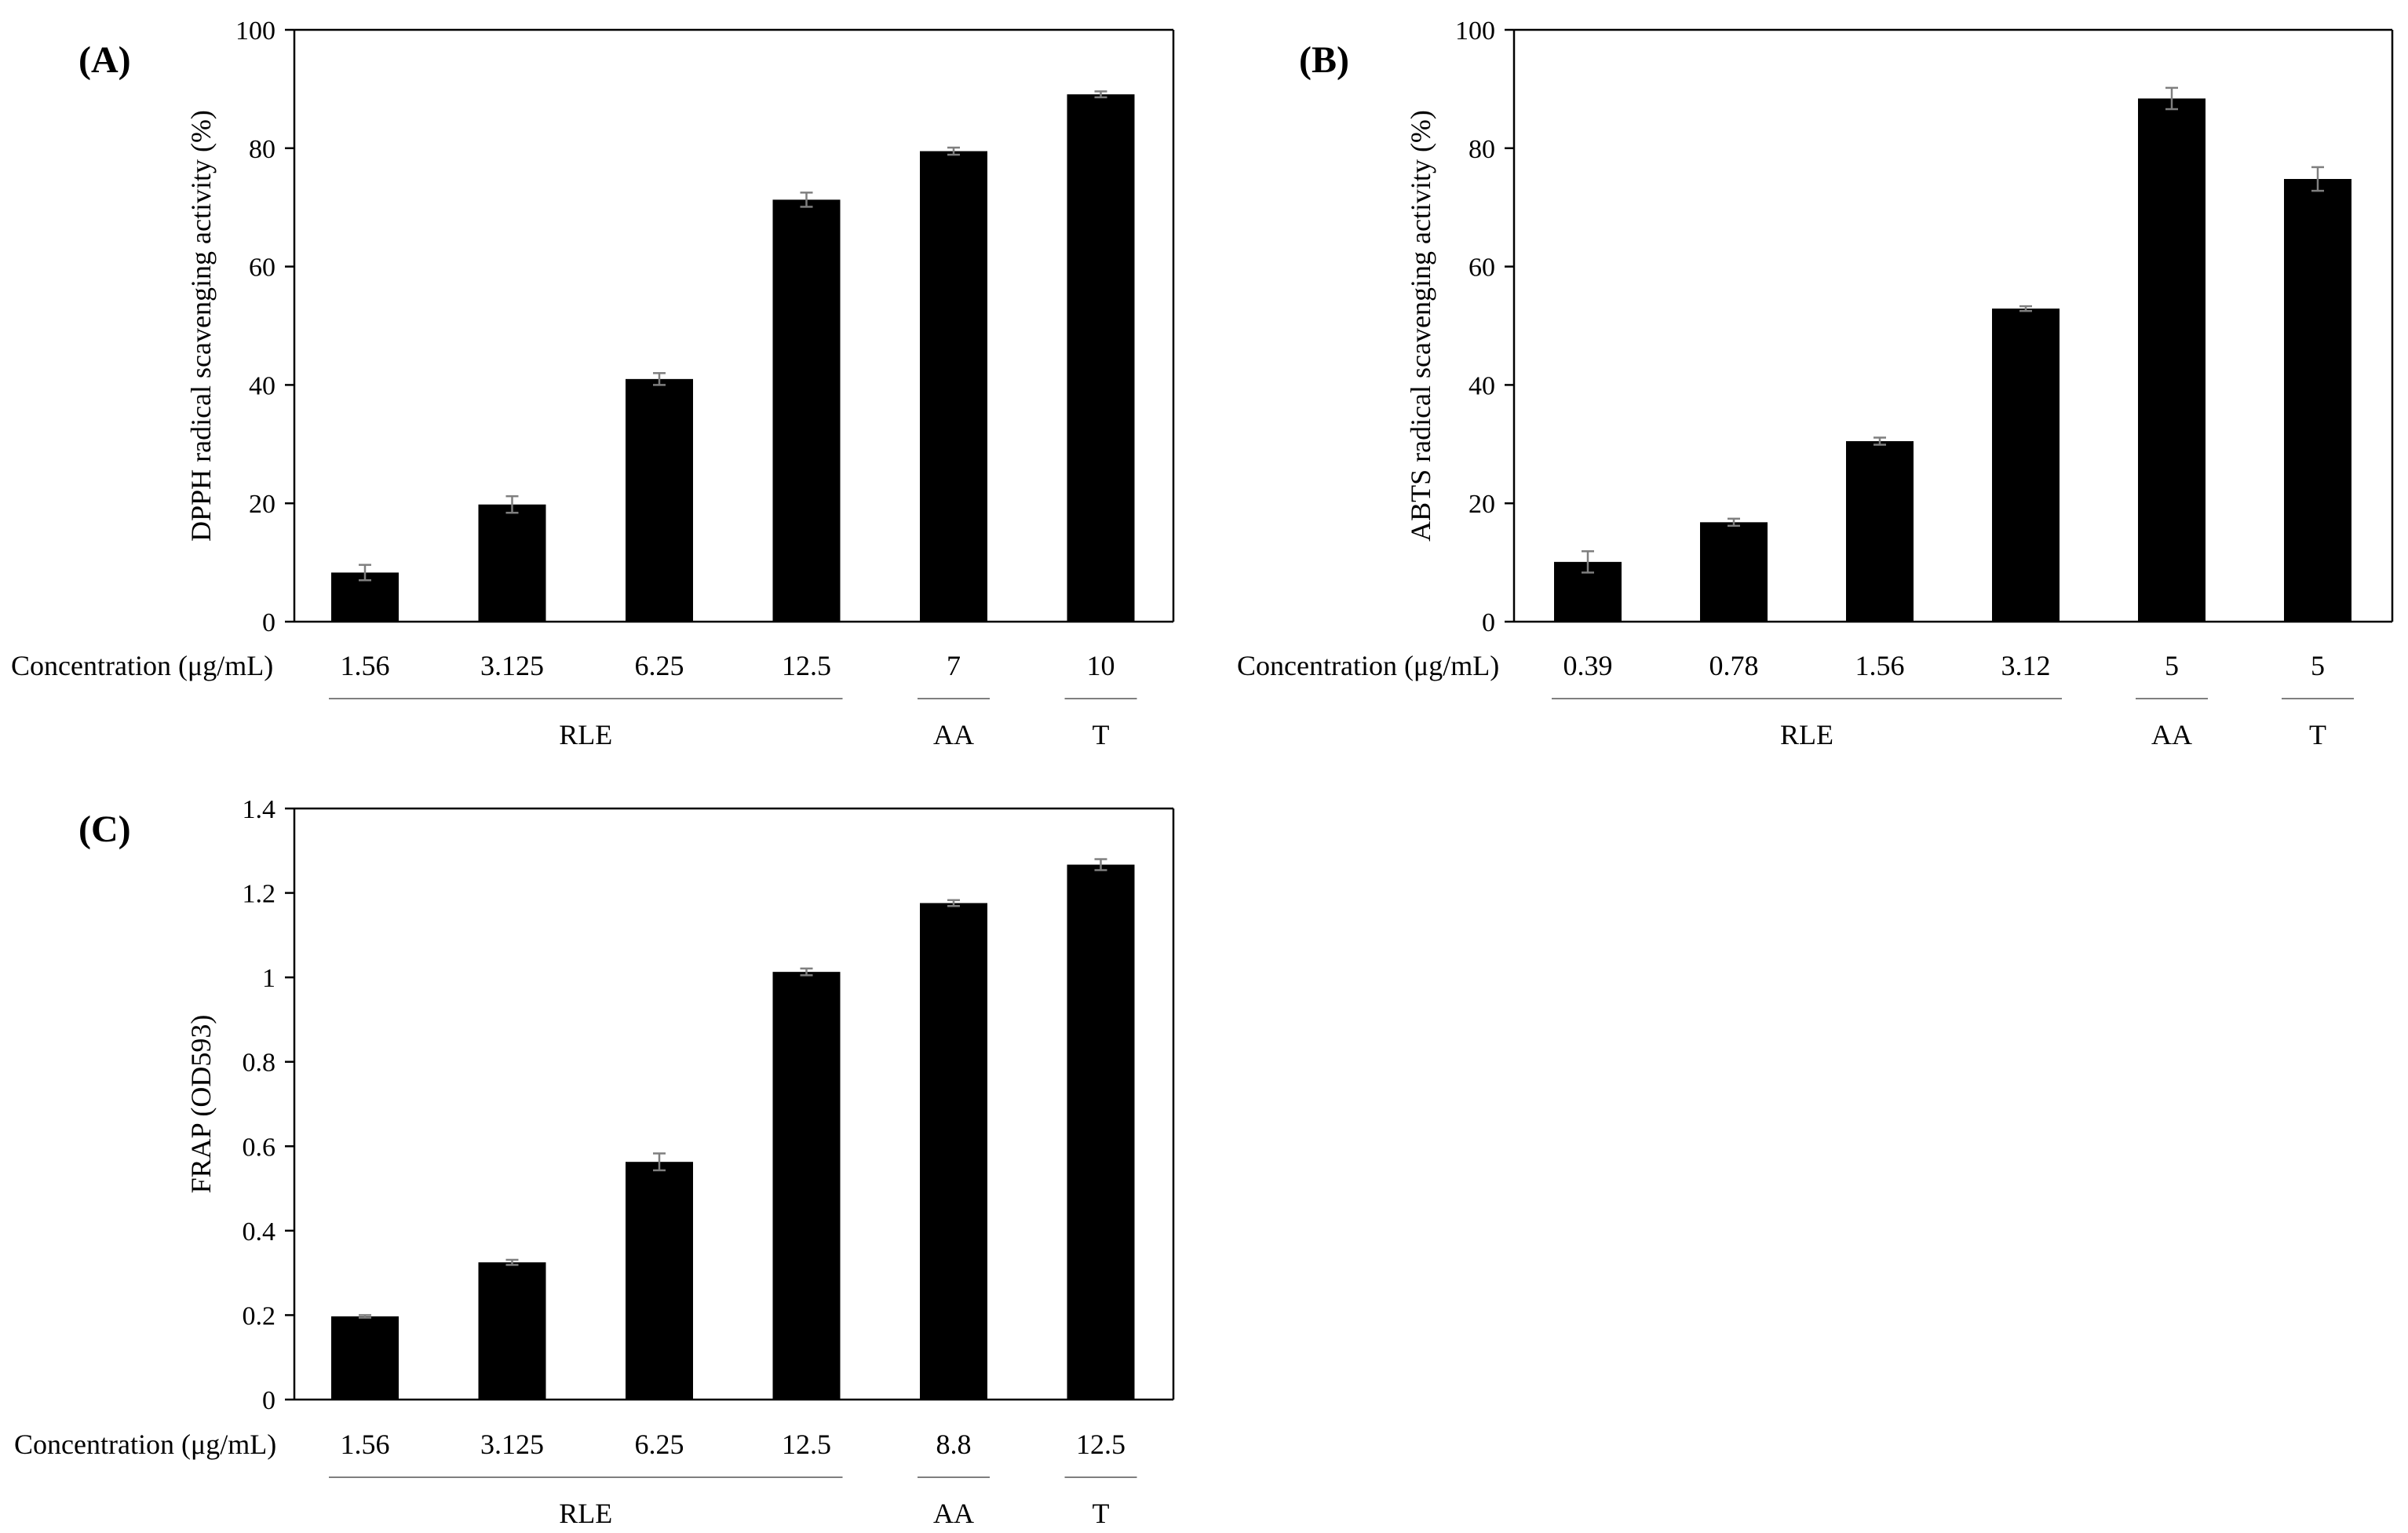 The image size is (2408, 1533). Describe the element at coordinates (954, 665) in the screenshot. I see `category-label: 7` at that location.